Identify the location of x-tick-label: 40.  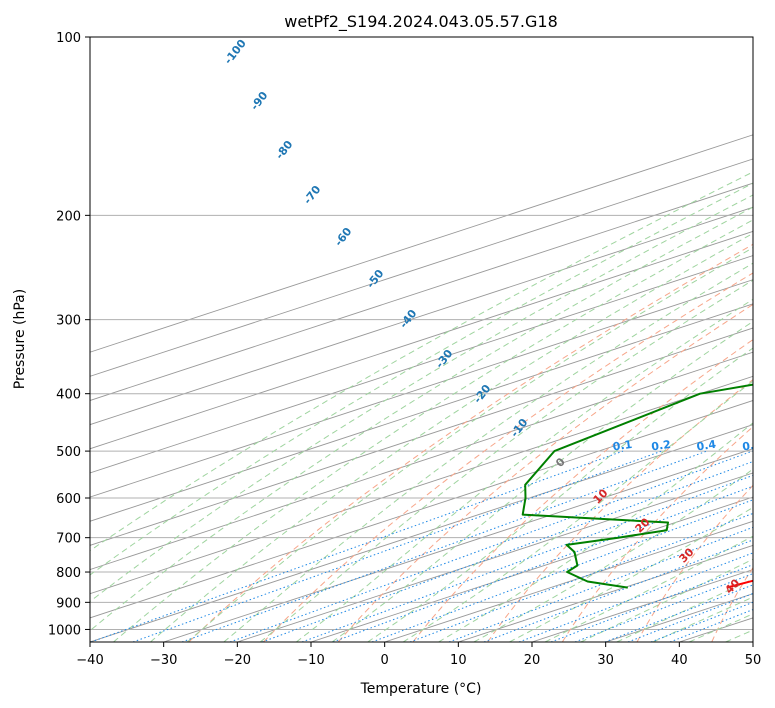
(679, 660).